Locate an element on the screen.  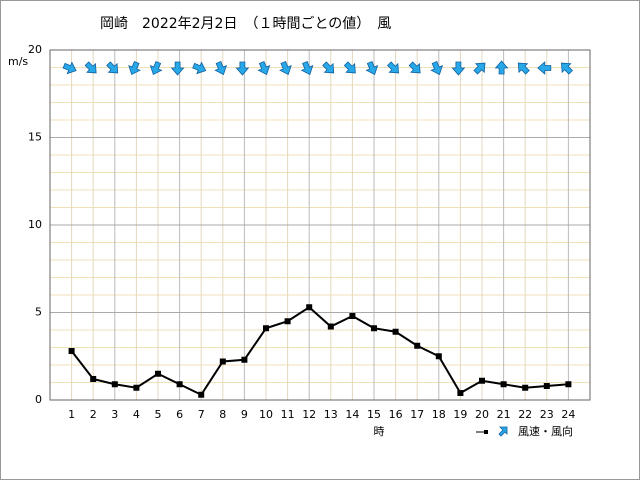
x-tick-label: 2 is located at coordinates (93, 414).